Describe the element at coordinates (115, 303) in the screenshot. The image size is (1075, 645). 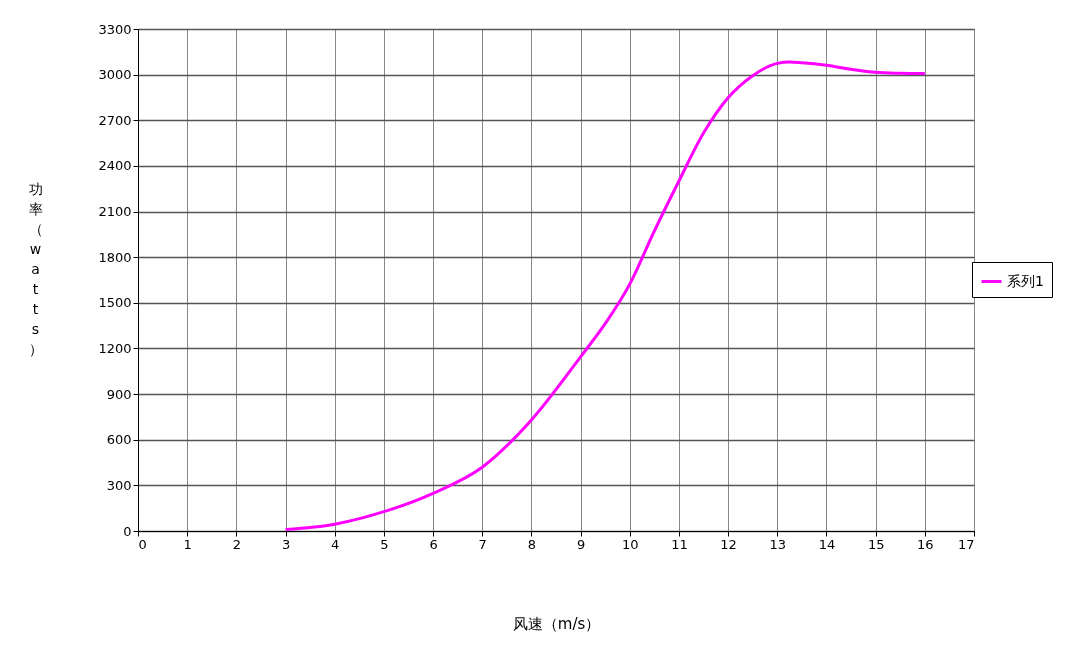
I see `y-tick-label: 1500` at that location.